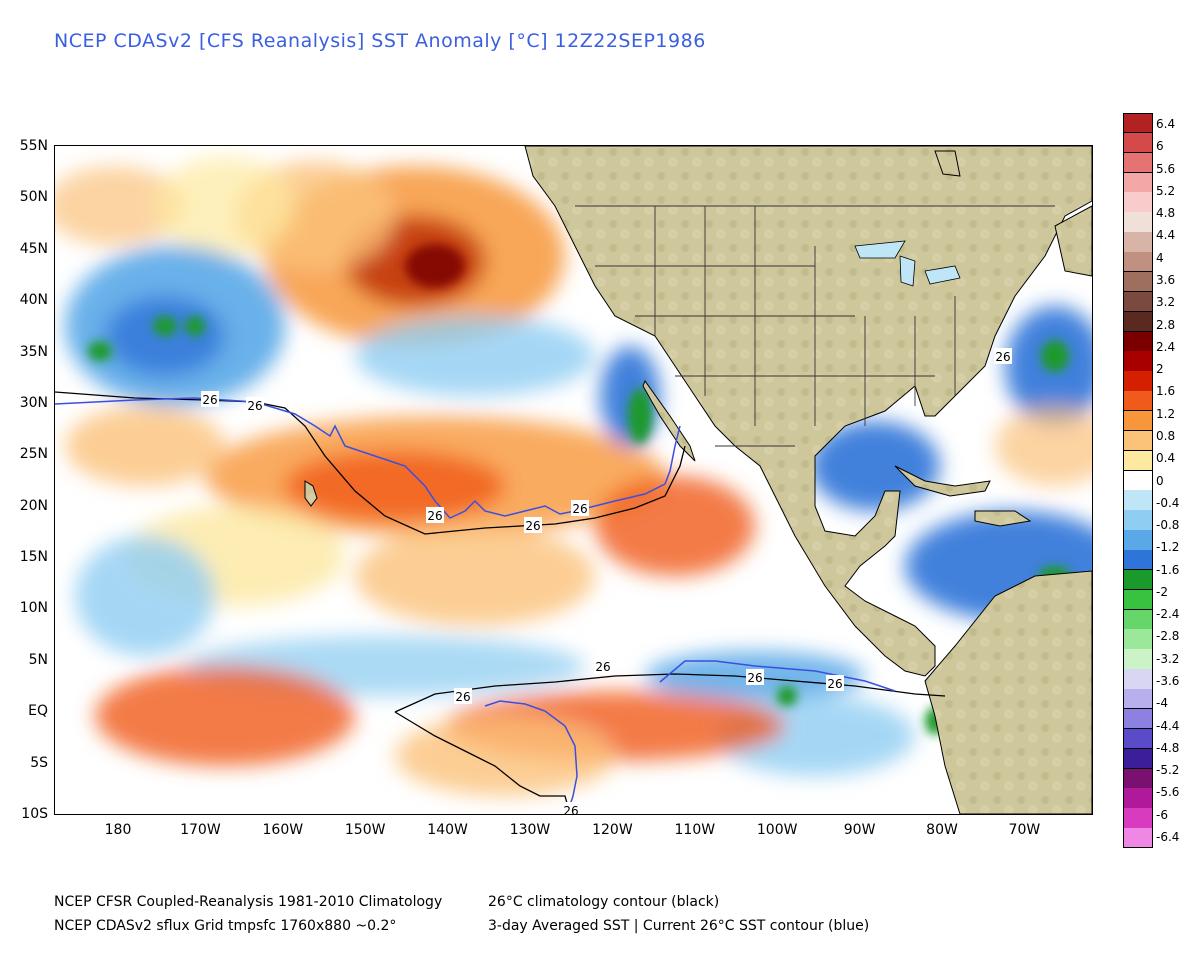 Image resolution: width=1200 pixels, height=960 pixels. Describe the element at coordinates (1168, 681) in the screenshot. I see `colorbar-tick-label: -3.6` at that location.